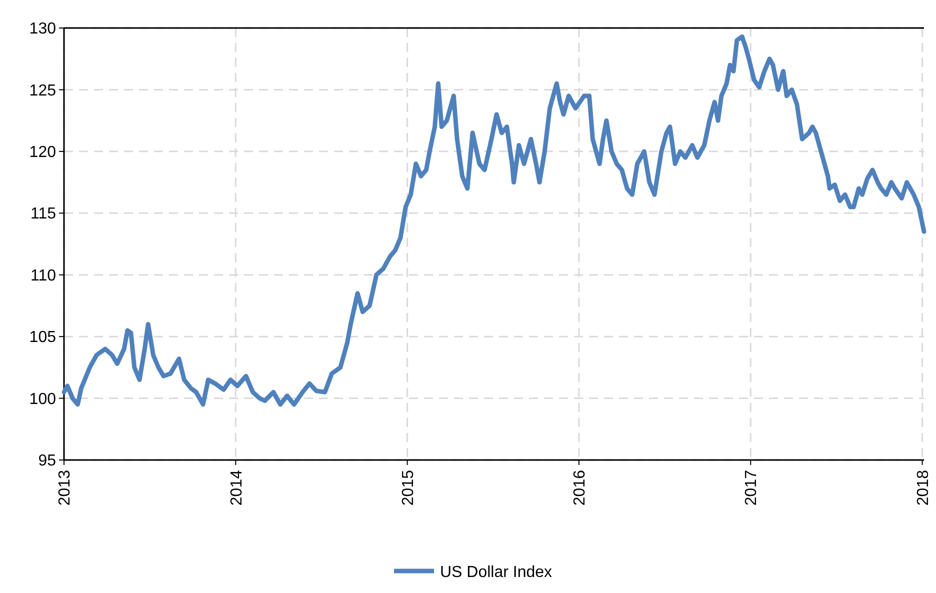 The height and width of the screenshot is (593, 936). I want to click on x-tick-label: 2014, so click(237, 488).